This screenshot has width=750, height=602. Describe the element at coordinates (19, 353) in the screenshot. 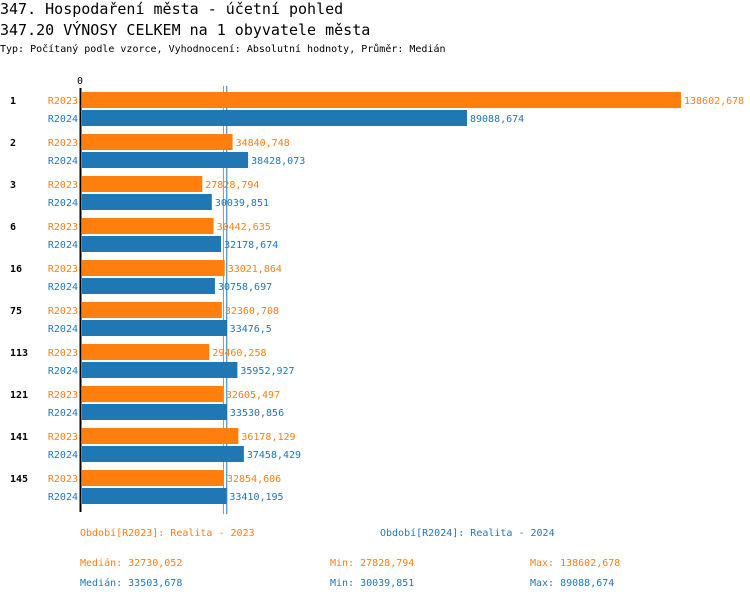

I see `category-label: 113` at that location.